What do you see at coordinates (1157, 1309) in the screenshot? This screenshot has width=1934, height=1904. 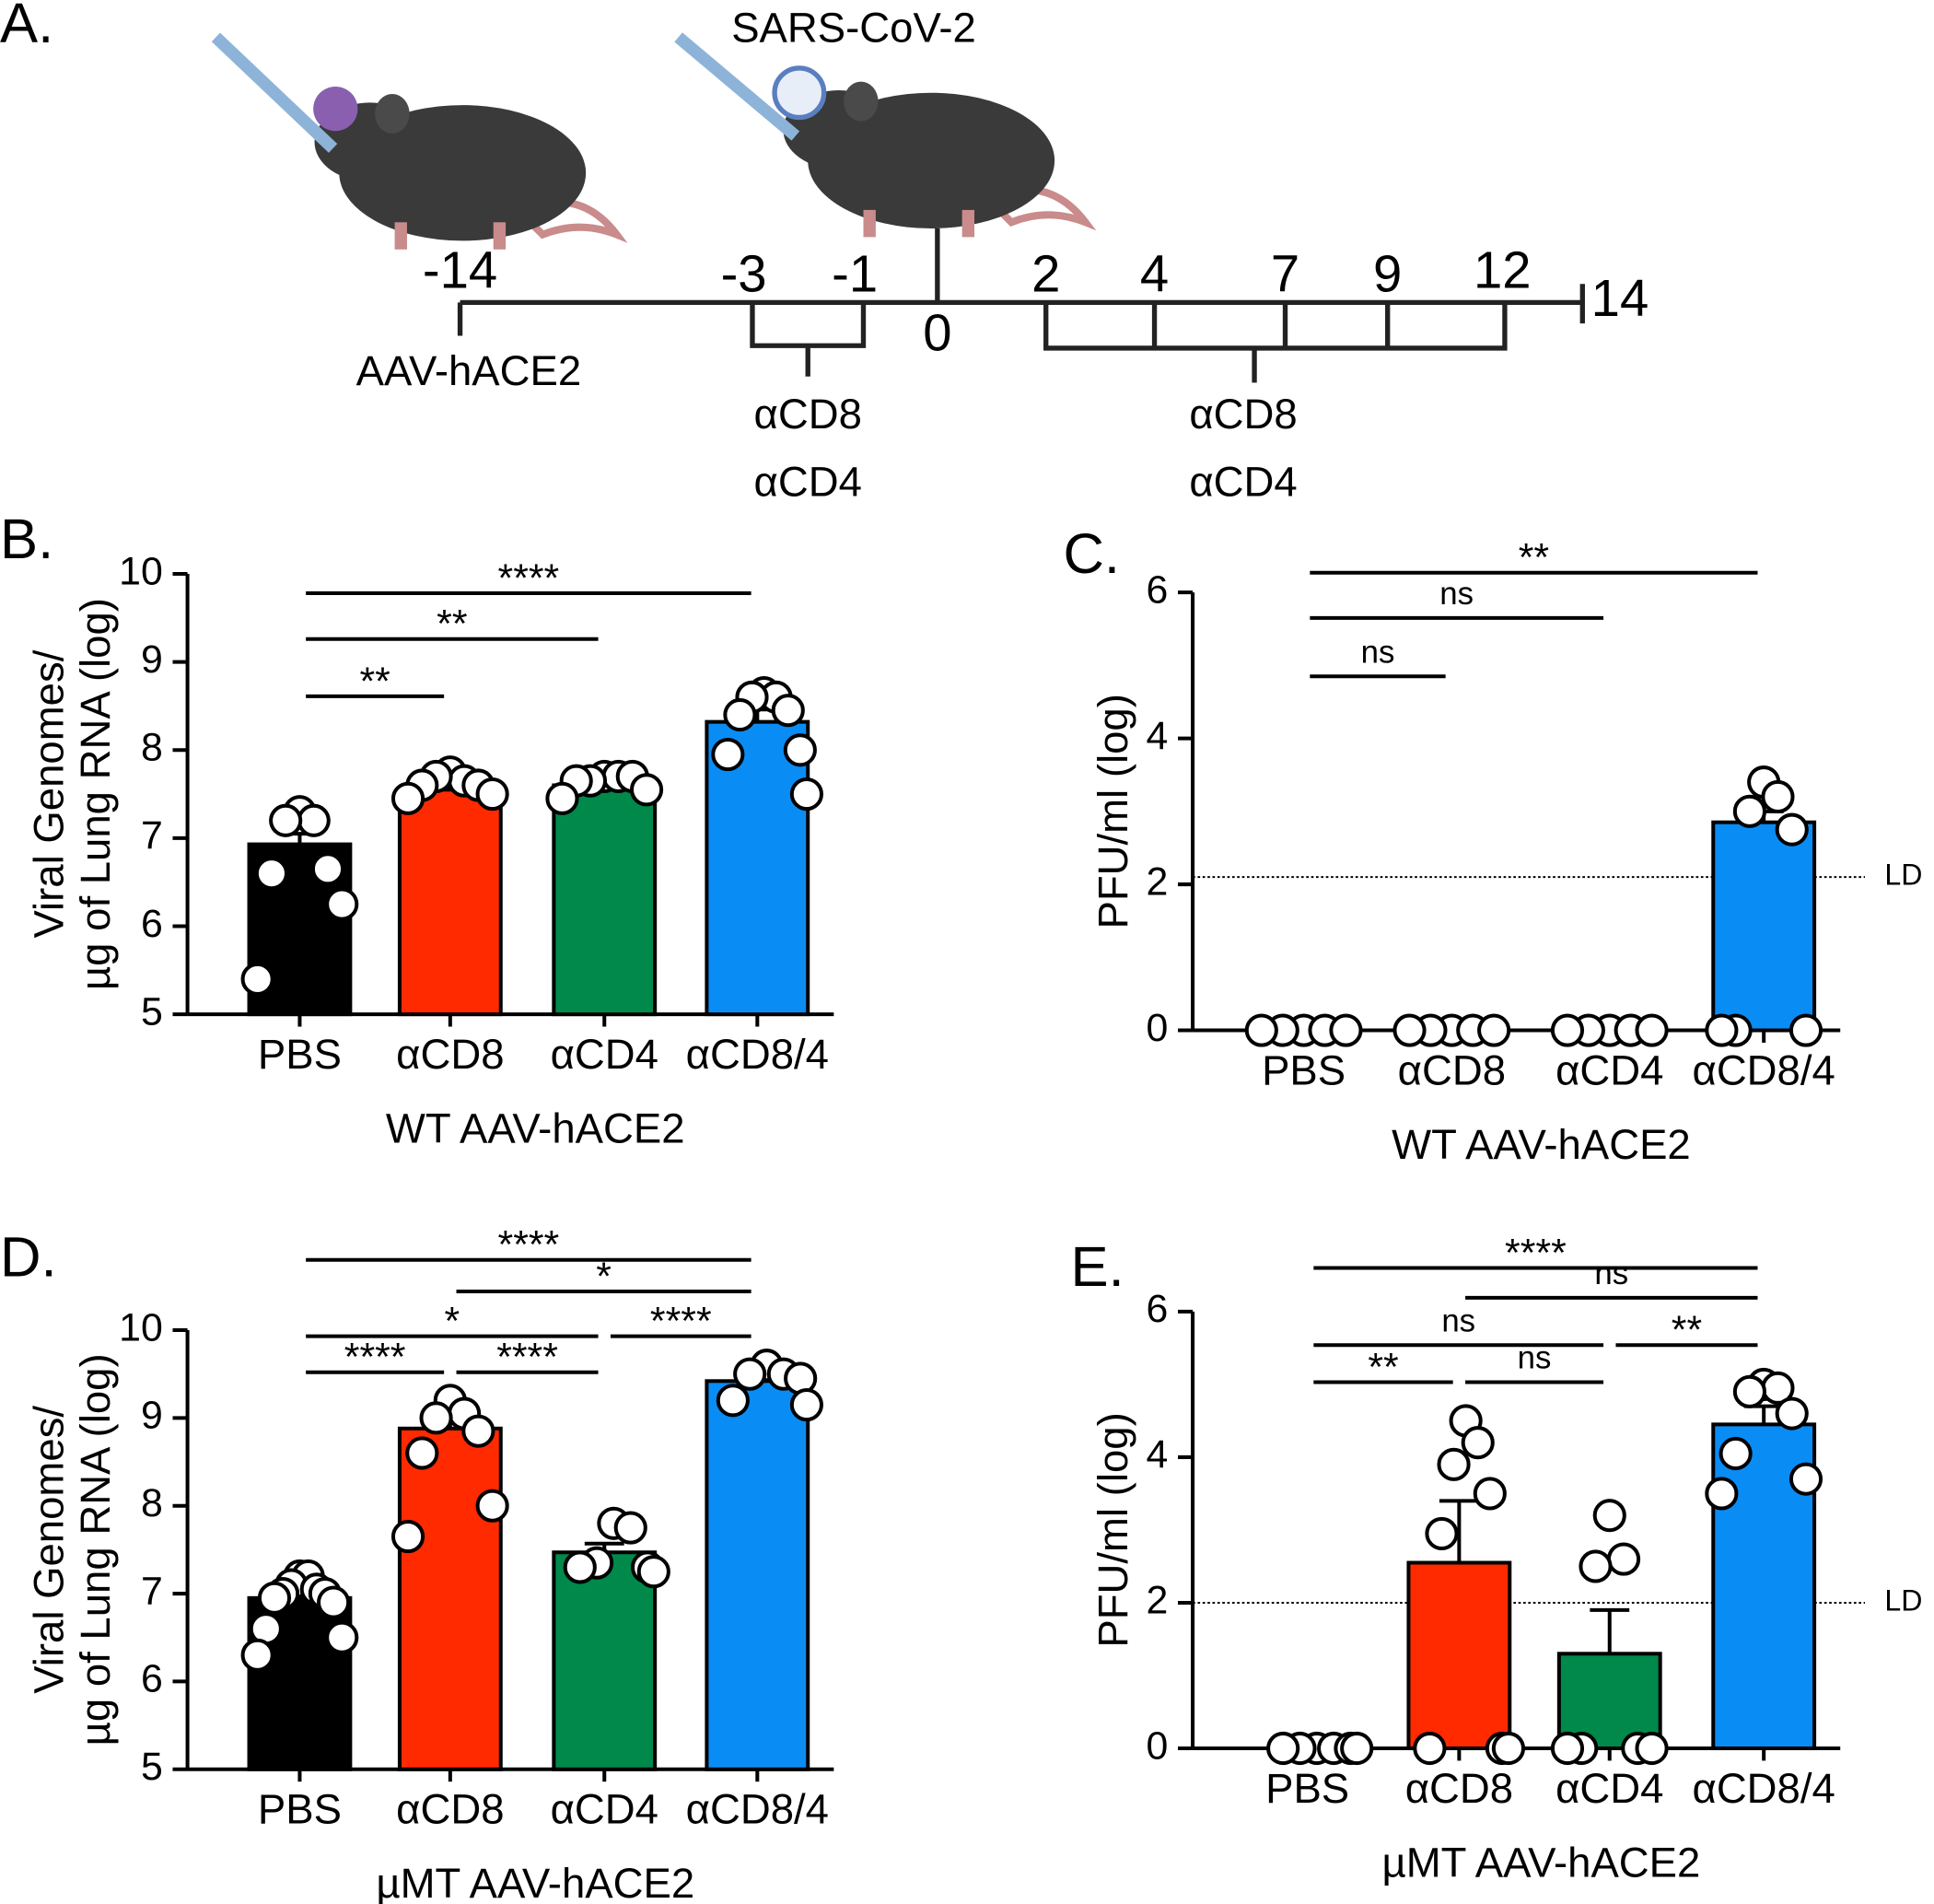 I see `y-tick-label: 6` at bounding box center [1157, 1309].